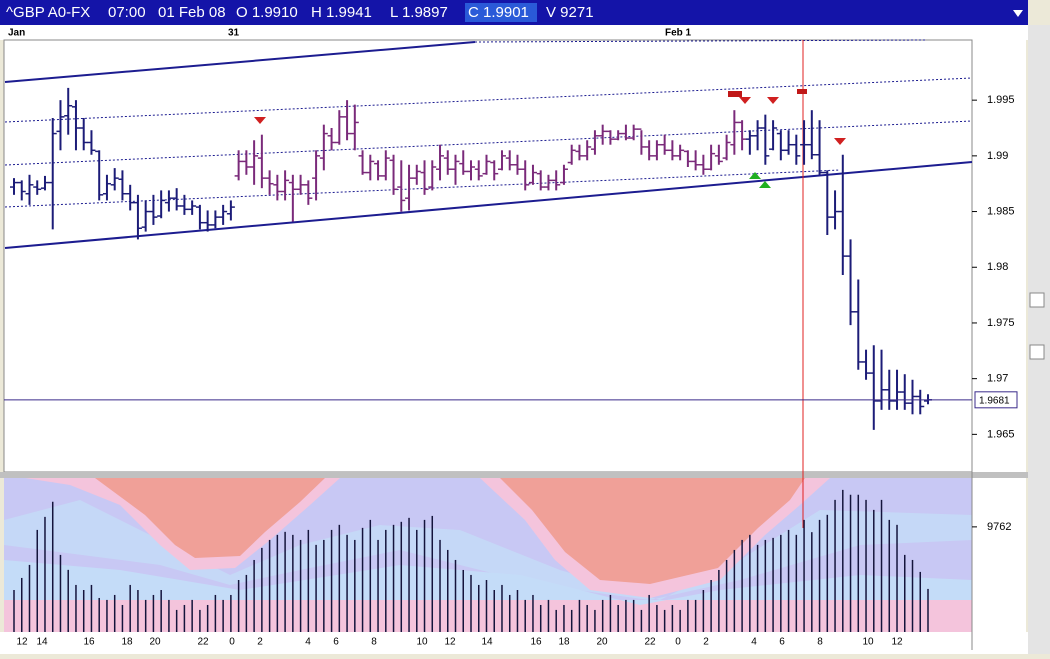  I want to click on scrollbar, so click(1039, 339).